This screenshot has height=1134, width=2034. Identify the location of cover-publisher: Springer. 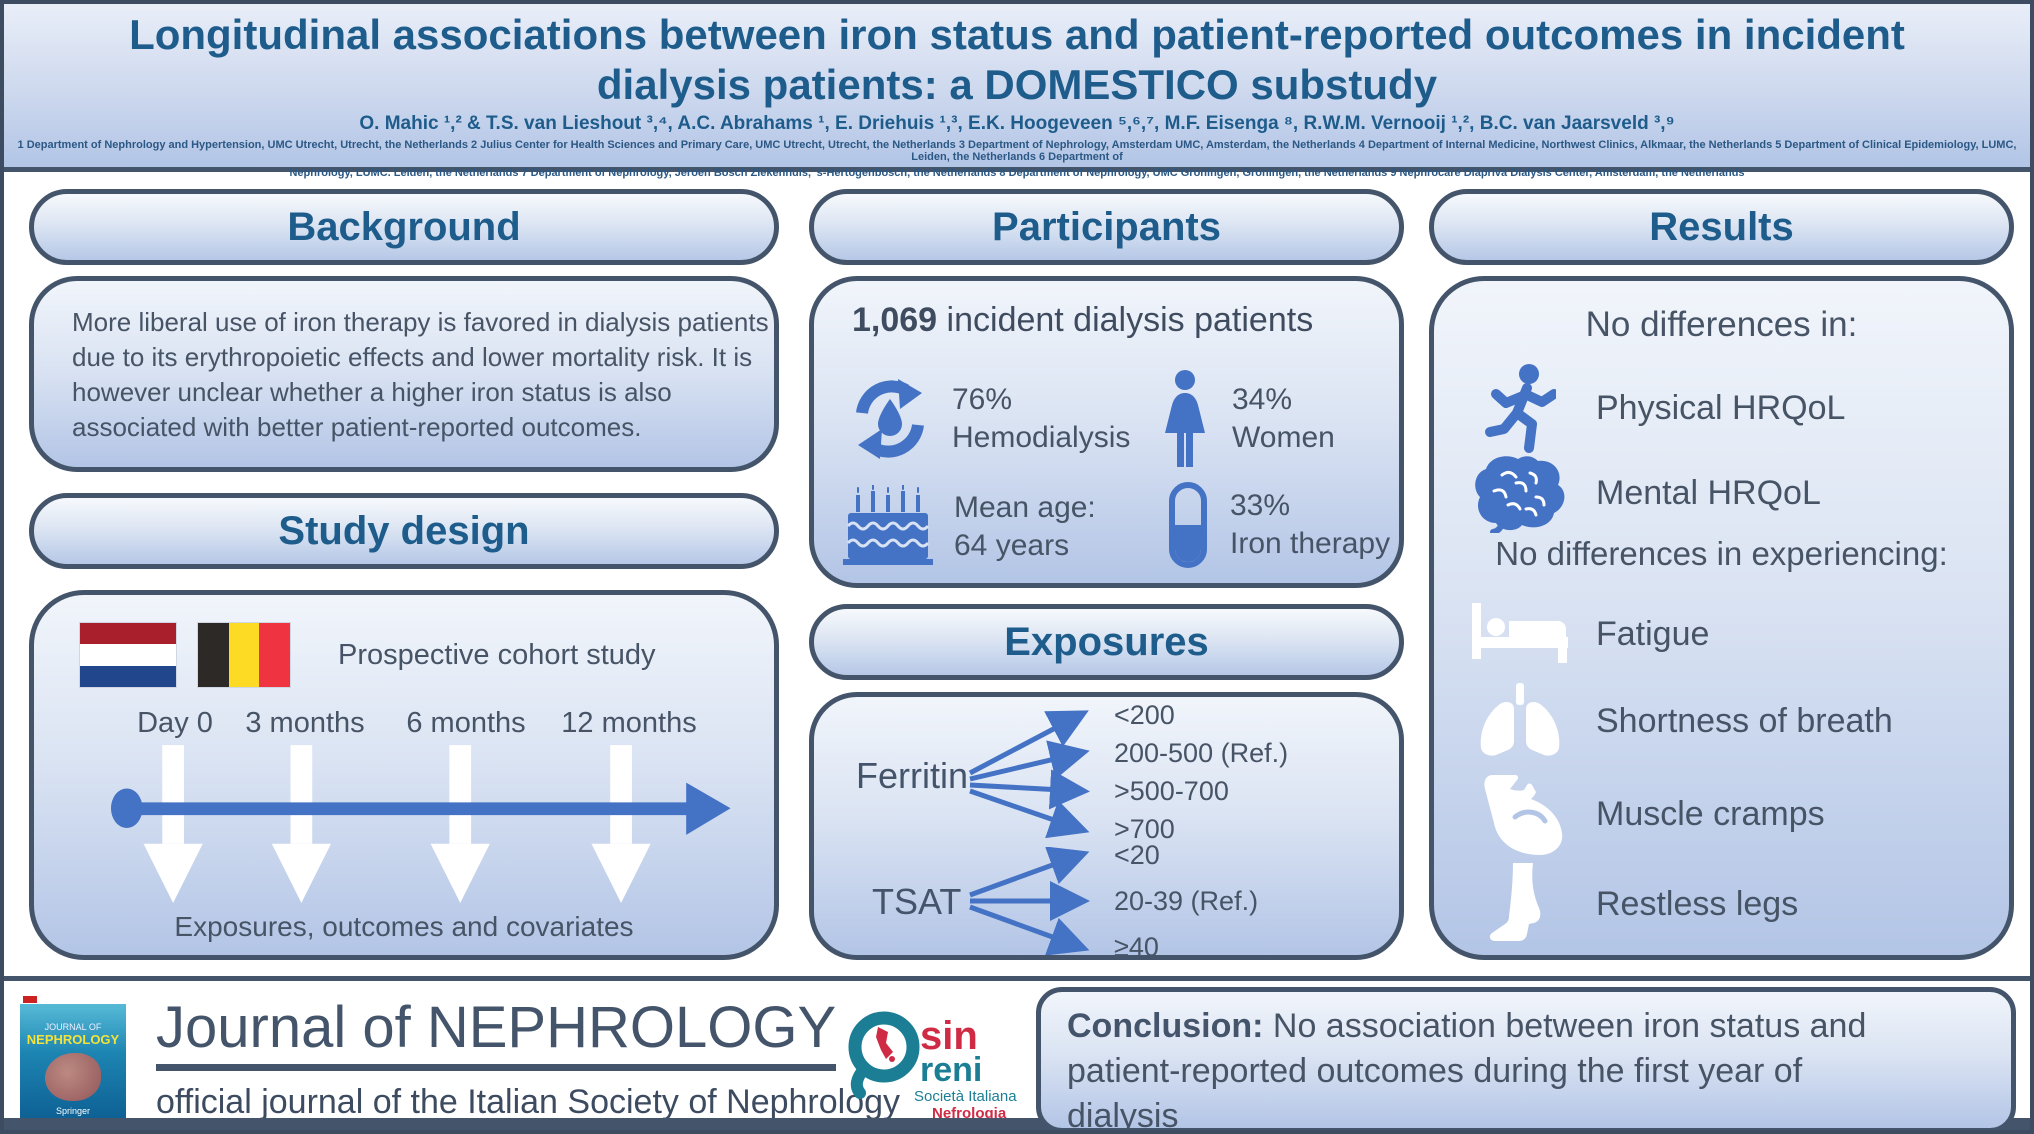
(73, 1111).